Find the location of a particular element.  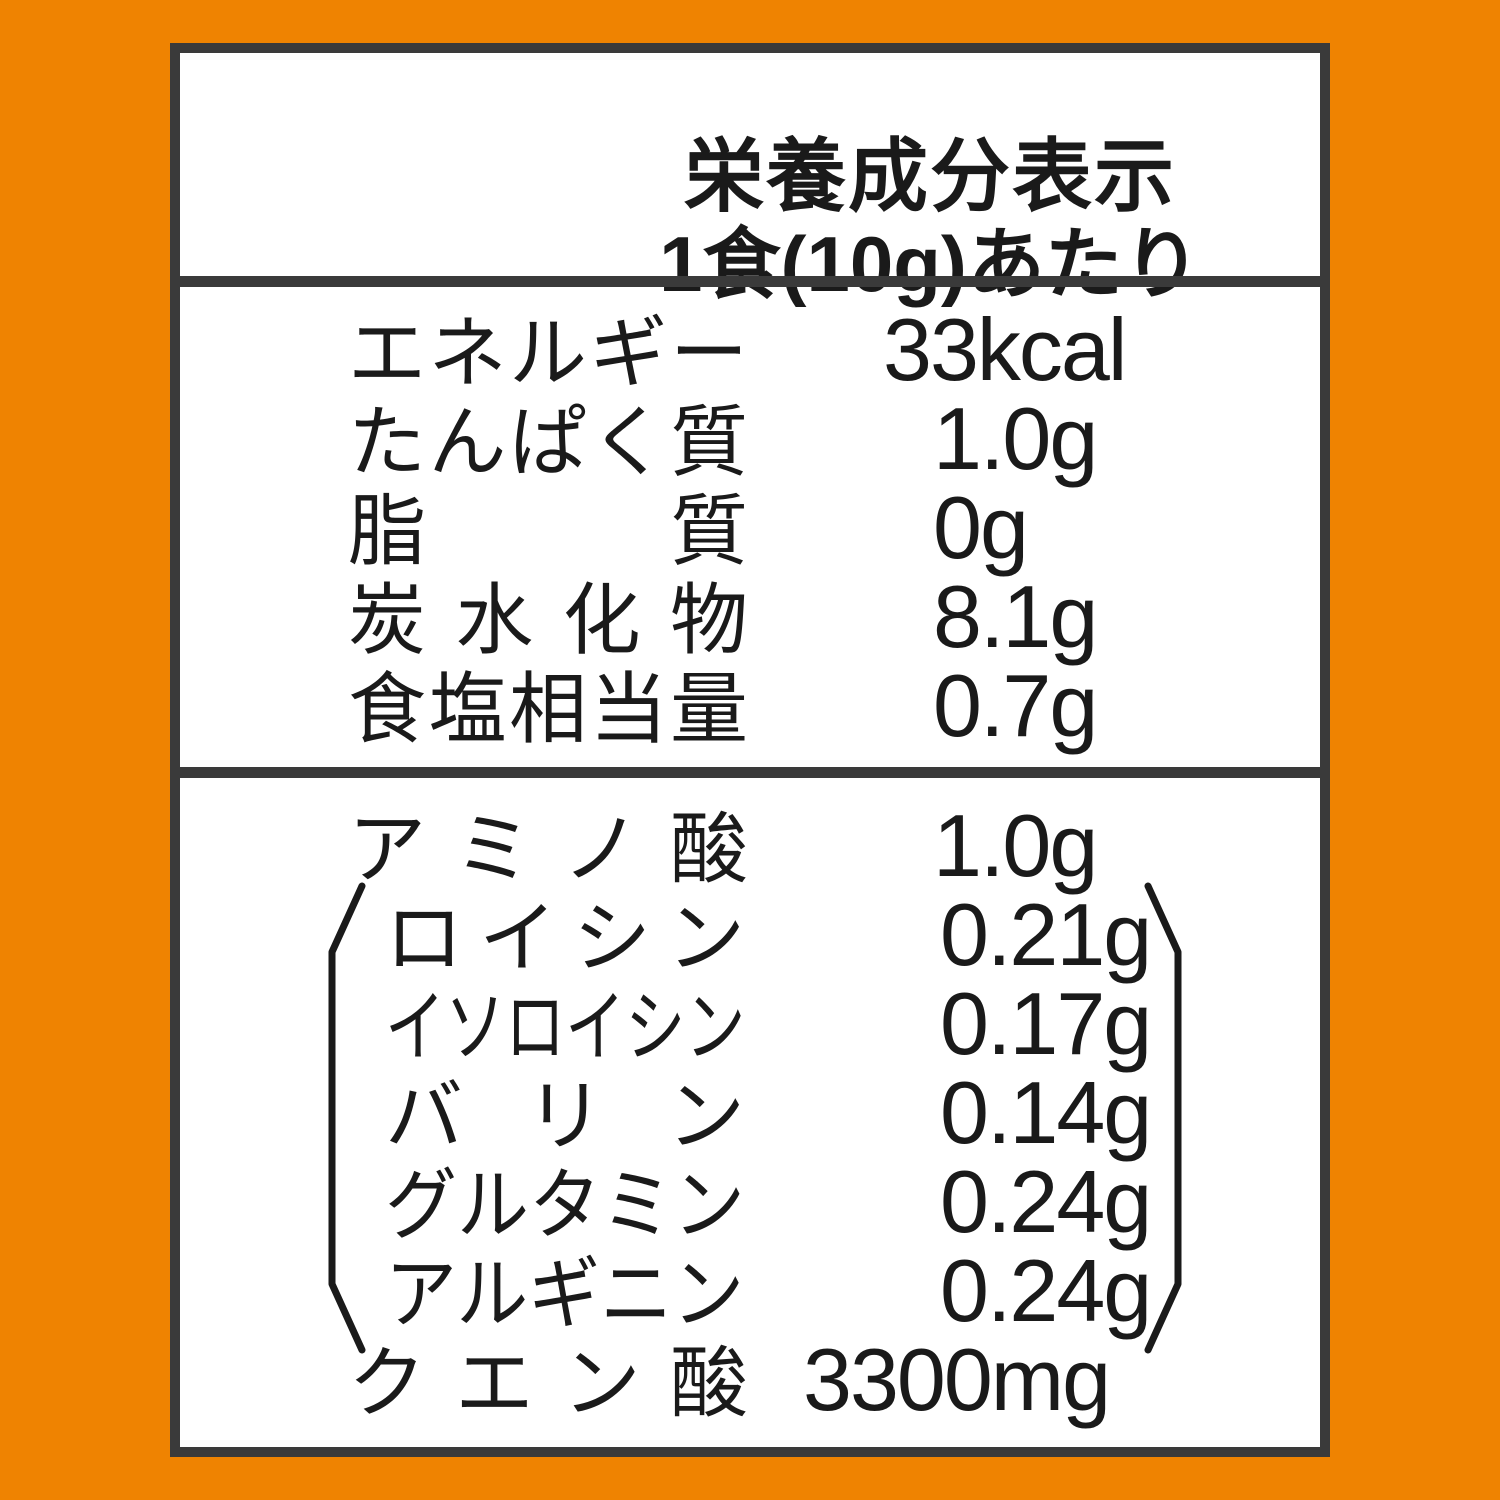

nutrient-row-amino-acids: アミノ酸 1.0g is located at coordinates (750, 845).